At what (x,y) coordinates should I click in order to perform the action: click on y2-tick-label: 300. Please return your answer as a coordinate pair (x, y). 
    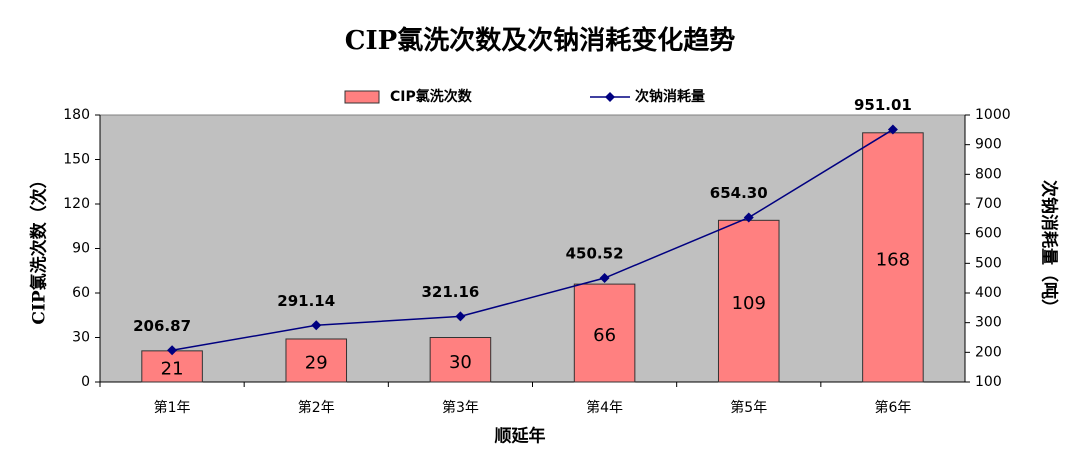
    Looking at the image, I should click on (988, 323).